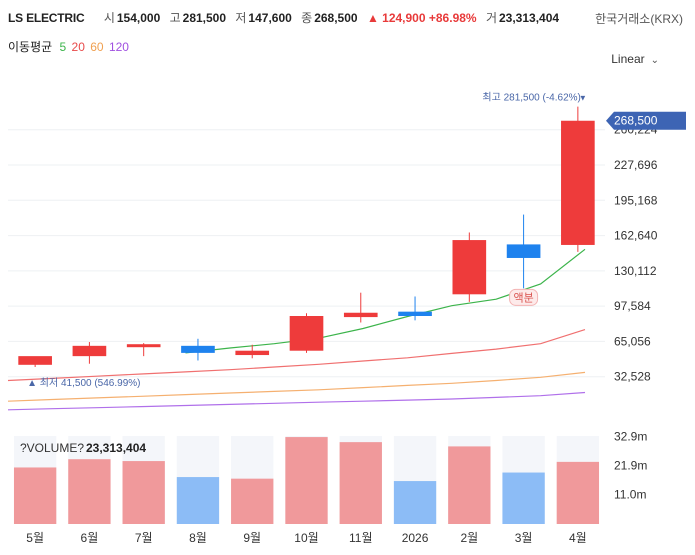  What do you see at coordinates (630, 466) in the screenshot?
I see `volume-tick-label: 21.9m` at bounding box center [630, 466].